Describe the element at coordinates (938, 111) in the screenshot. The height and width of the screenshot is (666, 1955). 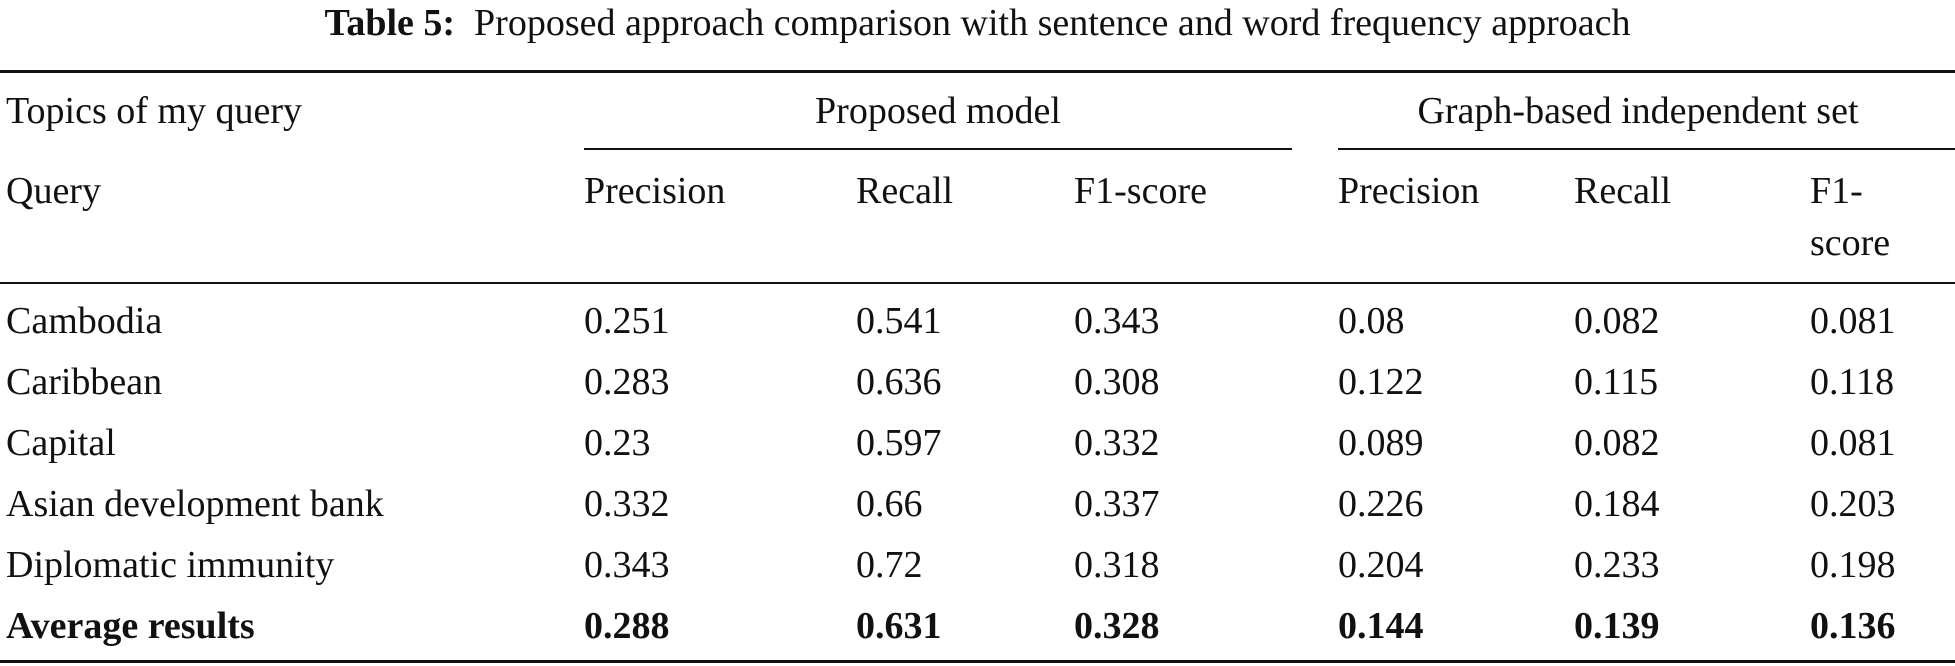
I see `header-group-proposed-model: Proposed model` at that location.